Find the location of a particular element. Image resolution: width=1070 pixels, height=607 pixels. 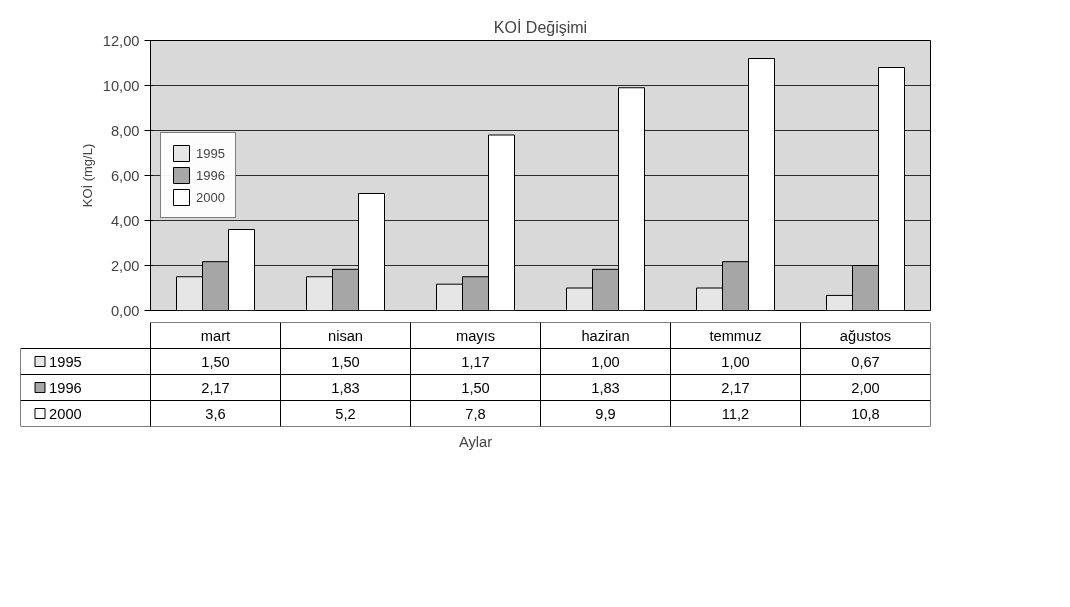

x-tick-label: temmuz is located at coordinates (735, 335).